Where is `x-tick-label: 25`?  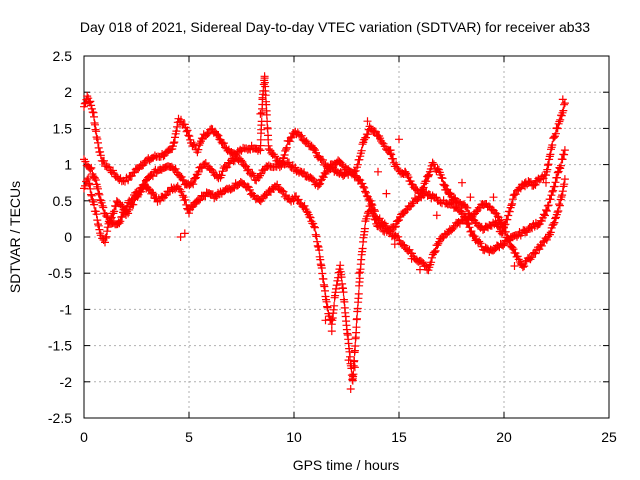
x-tick-label: 25 is located at coordinates (609, 437).